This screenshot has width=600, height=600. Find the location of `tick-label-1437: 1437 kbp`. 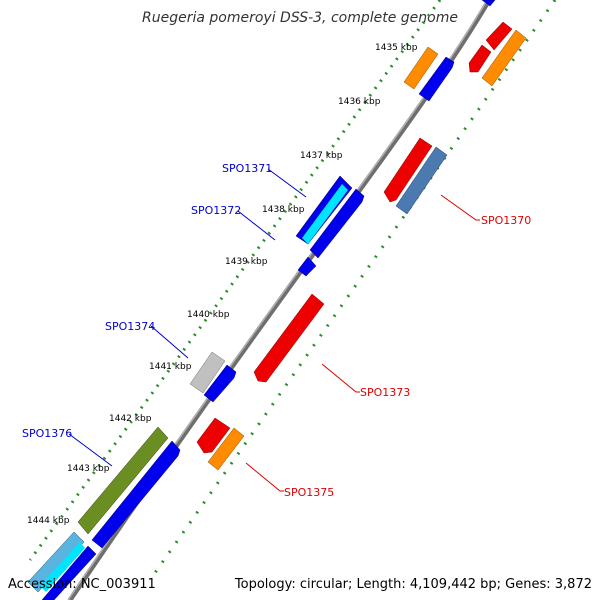

tick-label-1437: 1437 kbp is located at coordinates (321, 156).